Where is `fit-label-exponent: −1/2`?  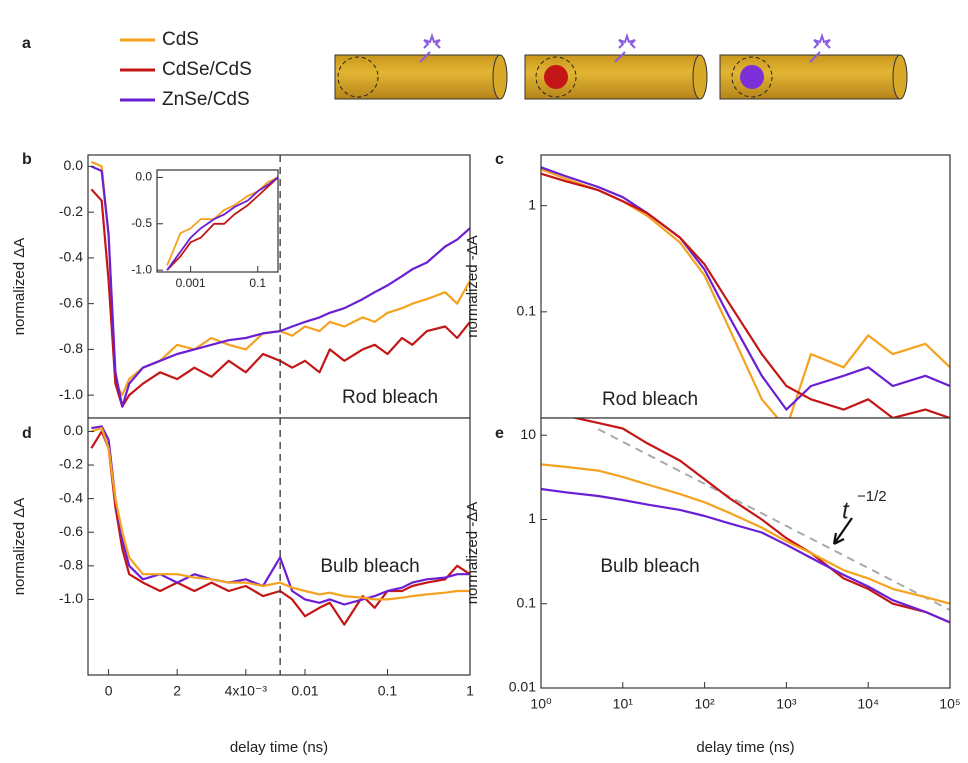
fit-label-exponent: −1/2 is located at coordinates (872, 496).